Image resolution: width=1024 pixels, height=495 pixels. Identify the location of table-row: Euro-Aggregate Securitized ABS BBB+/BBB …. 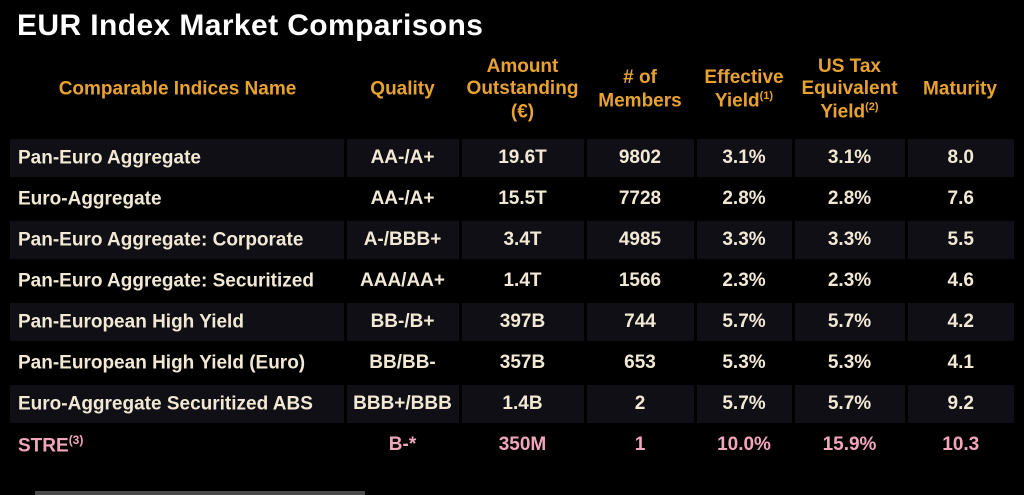
(512, 403).